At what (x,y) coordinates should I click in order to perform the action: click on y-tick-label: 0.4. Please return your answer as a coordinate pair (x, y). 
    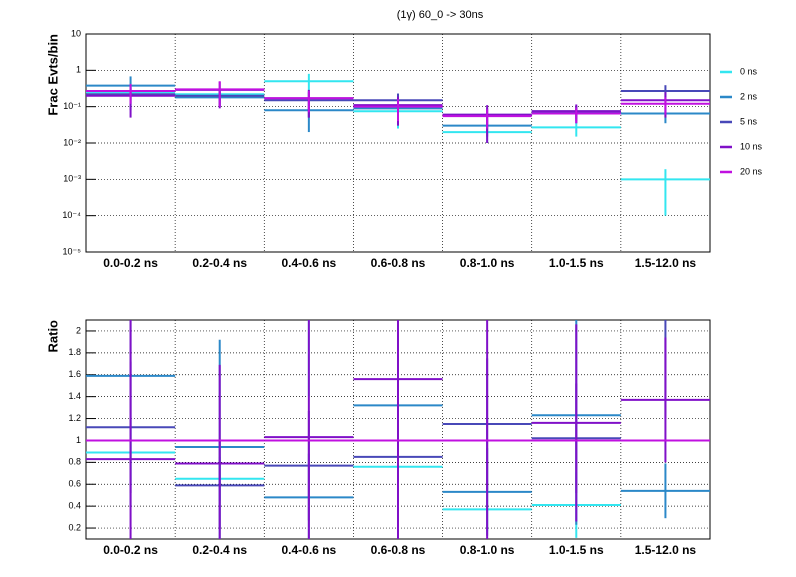
    Looking at the image, I should click on (74, 506).